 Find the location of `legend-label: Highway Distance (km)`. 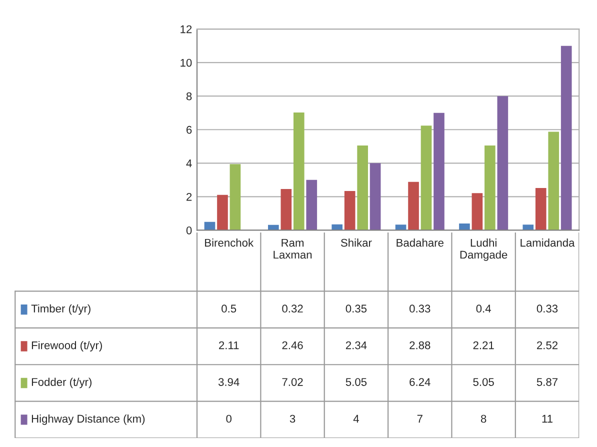

legend-label: Highway Distance (km) is located at coordinates (88, 419).